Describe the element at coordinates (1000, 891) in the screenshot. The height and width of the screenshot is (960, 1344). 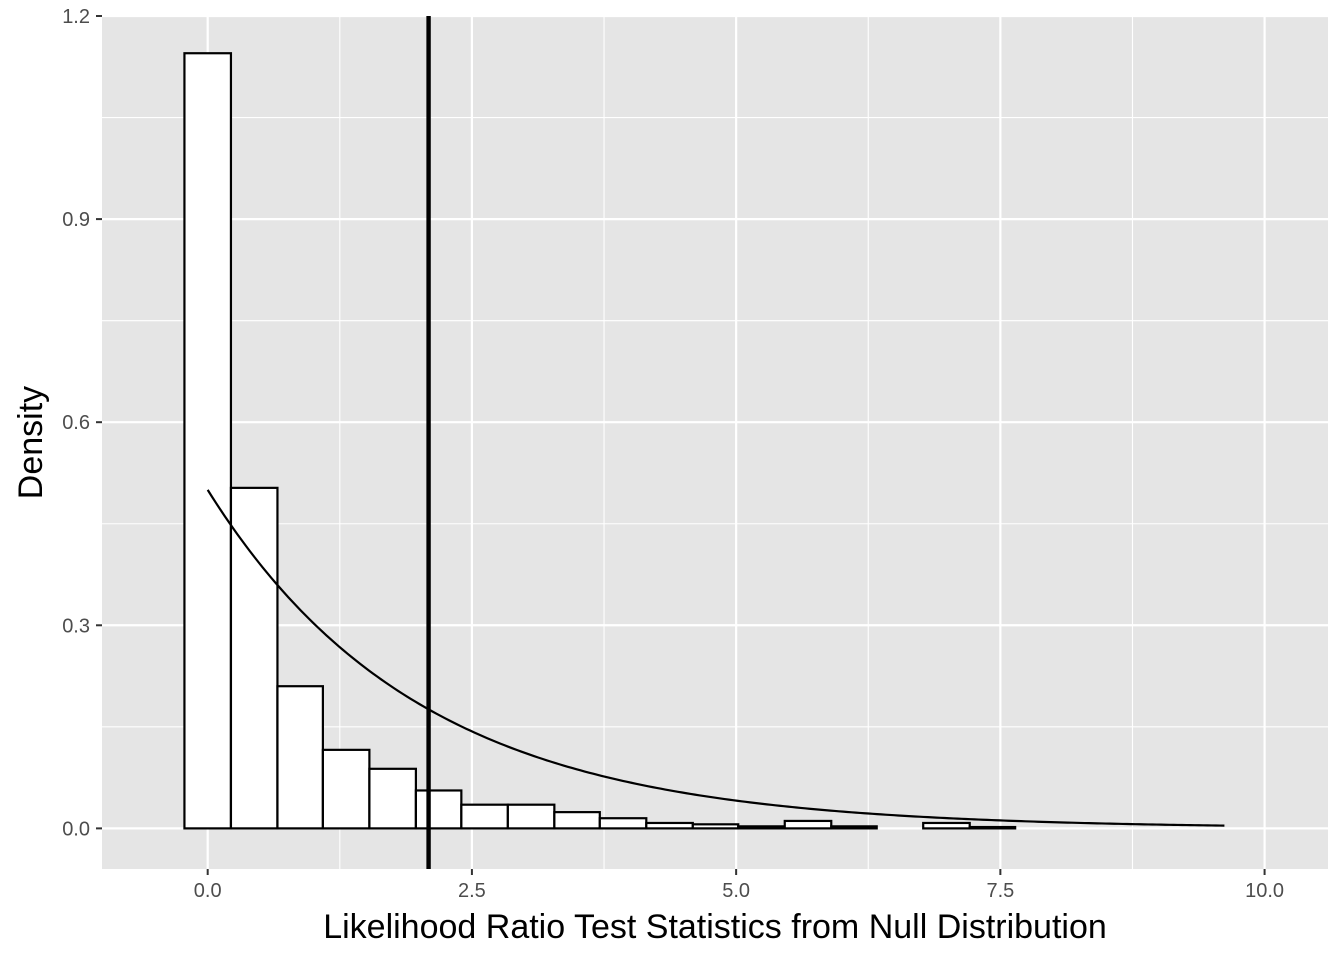
I see `x-tick-label: 7.5` at that location.